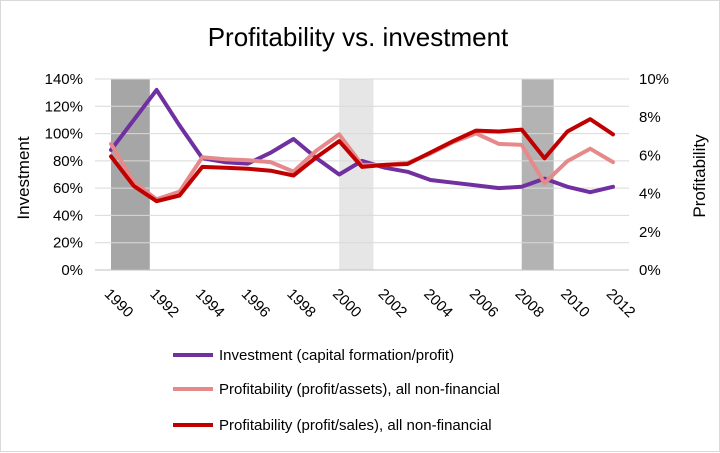 The height and width of the screenshot is (453, 720). What do you see at coordinates (119, 304) in the screenshot?
I see `x-tick-label: 1990` at bounding box center [119, 304].